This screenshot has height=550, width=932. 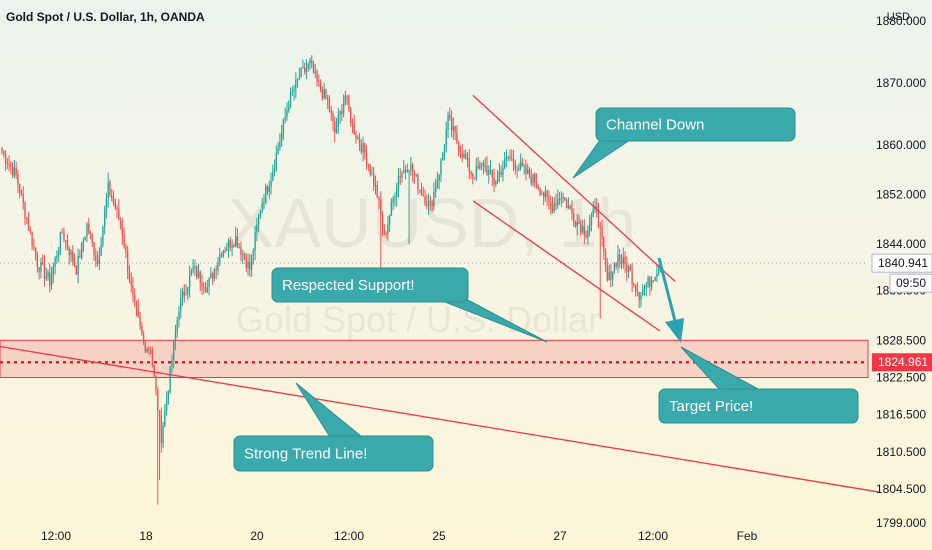 What do you see at coordinates (758, 385) in the screenshot?
I see `target-callout: Target Price!` at bounding box center [758, 385].